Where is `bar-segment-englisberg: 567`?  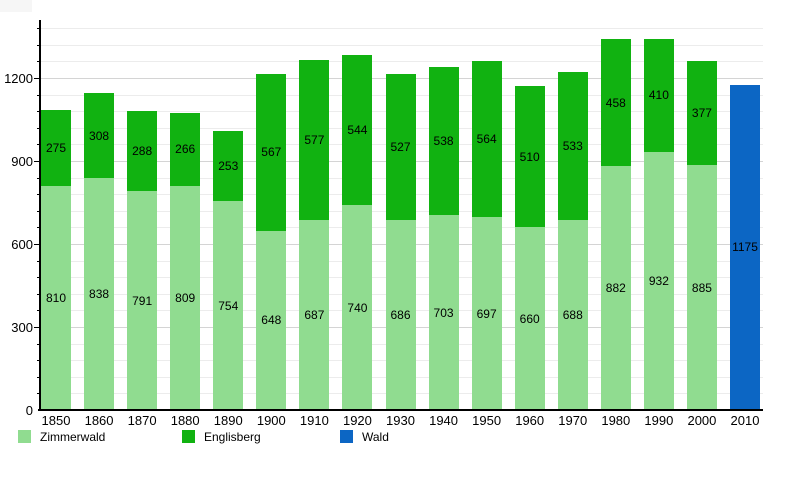
bar-segment-englisberg: 567 is located at coordinates (271, 152).